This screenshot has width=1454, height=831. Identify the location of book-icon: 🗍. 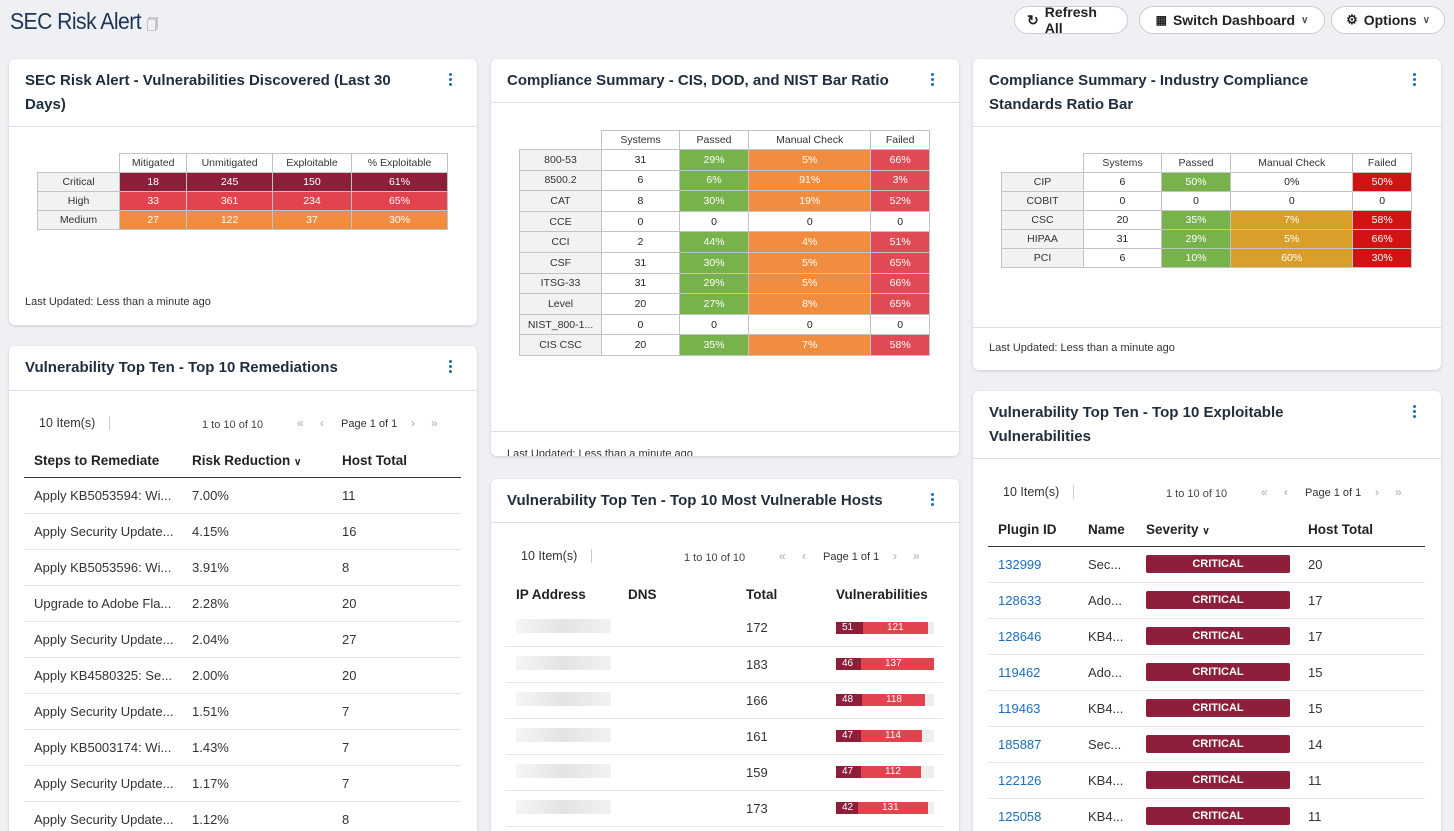
(152, 24).